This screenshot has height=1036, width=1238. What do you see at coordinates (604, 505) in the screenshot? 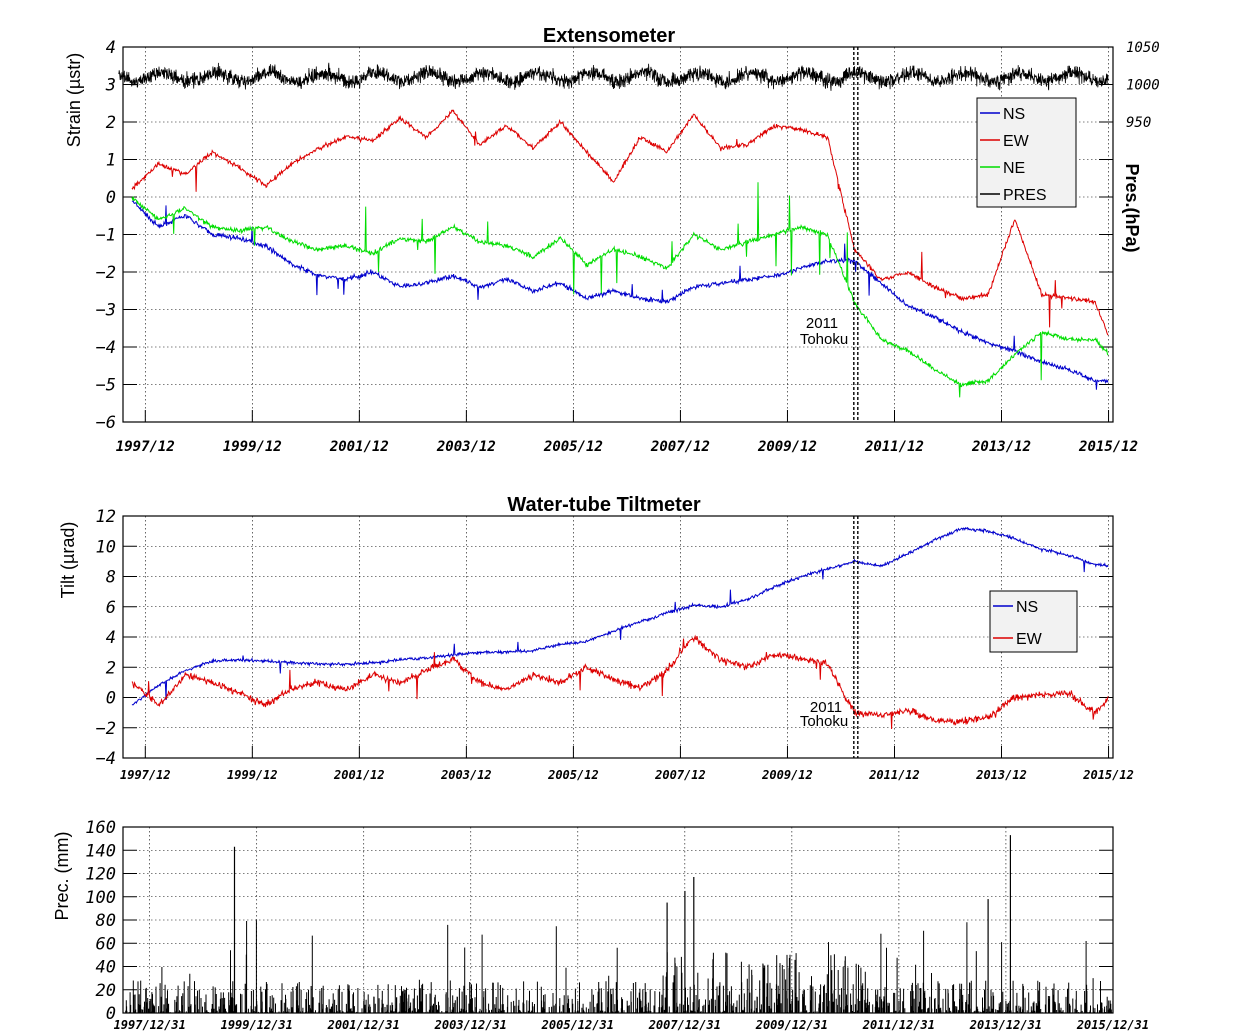
I see `tiltmeter-title: Water-tube Tiltmeter` at bounding box center [604, 505].